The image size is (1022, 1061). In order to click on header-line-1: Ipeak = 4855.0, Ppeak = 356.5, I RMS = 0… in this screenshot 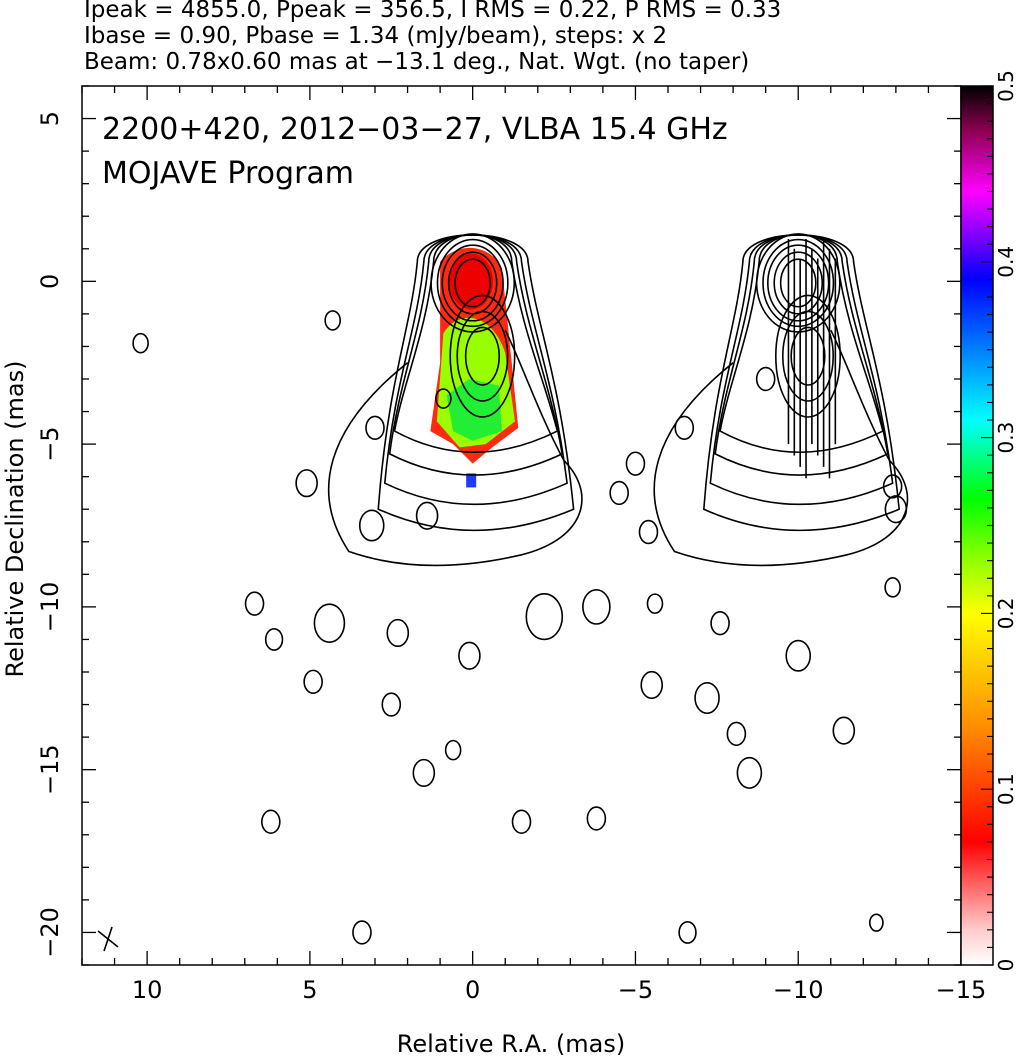, I will do `click(433, 11)`.